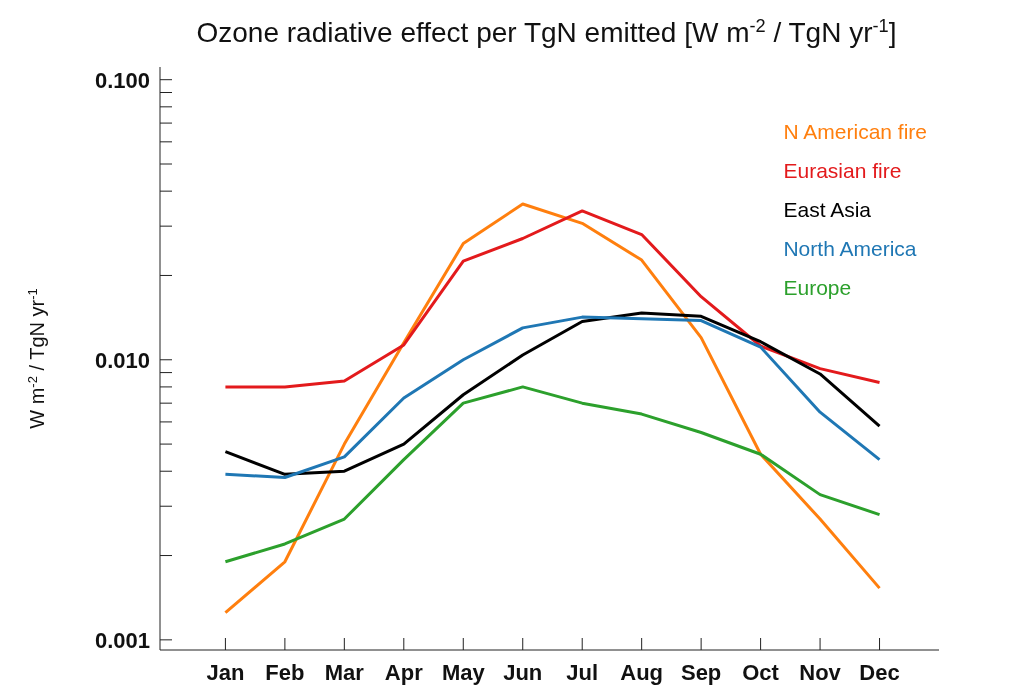 The image size is (1017, 698). Describe the element at coordinates (850, 249) in the screenshot. I see `text: North America` at that location.